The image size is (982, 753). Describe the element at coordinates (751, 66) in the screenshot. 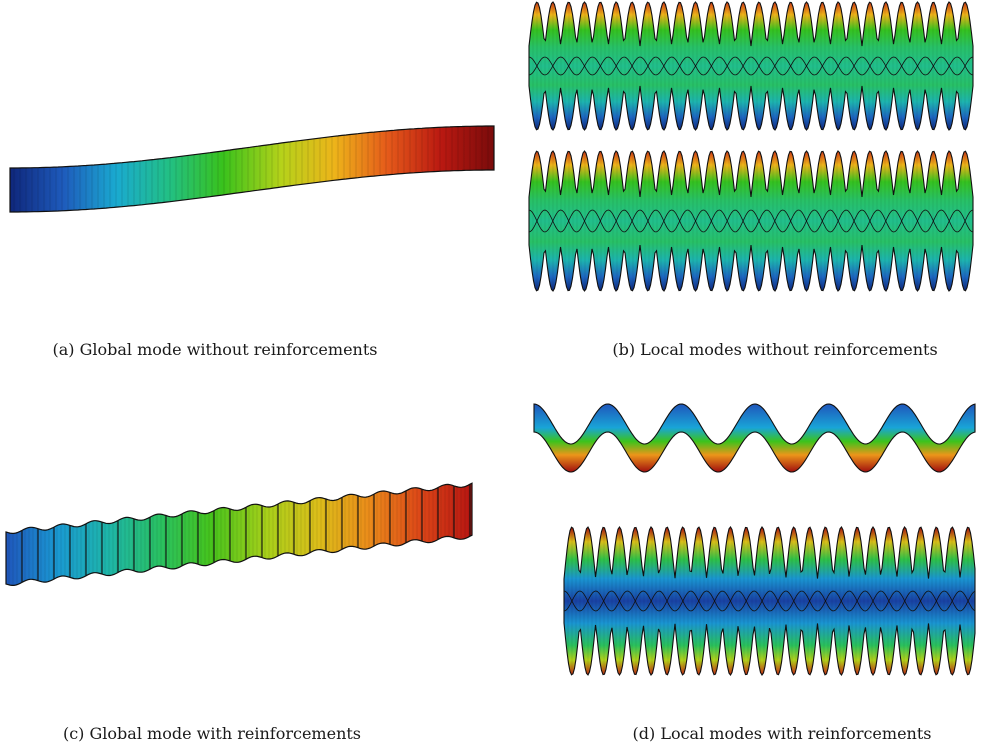

I see `local-mode-wave-top` at that location.